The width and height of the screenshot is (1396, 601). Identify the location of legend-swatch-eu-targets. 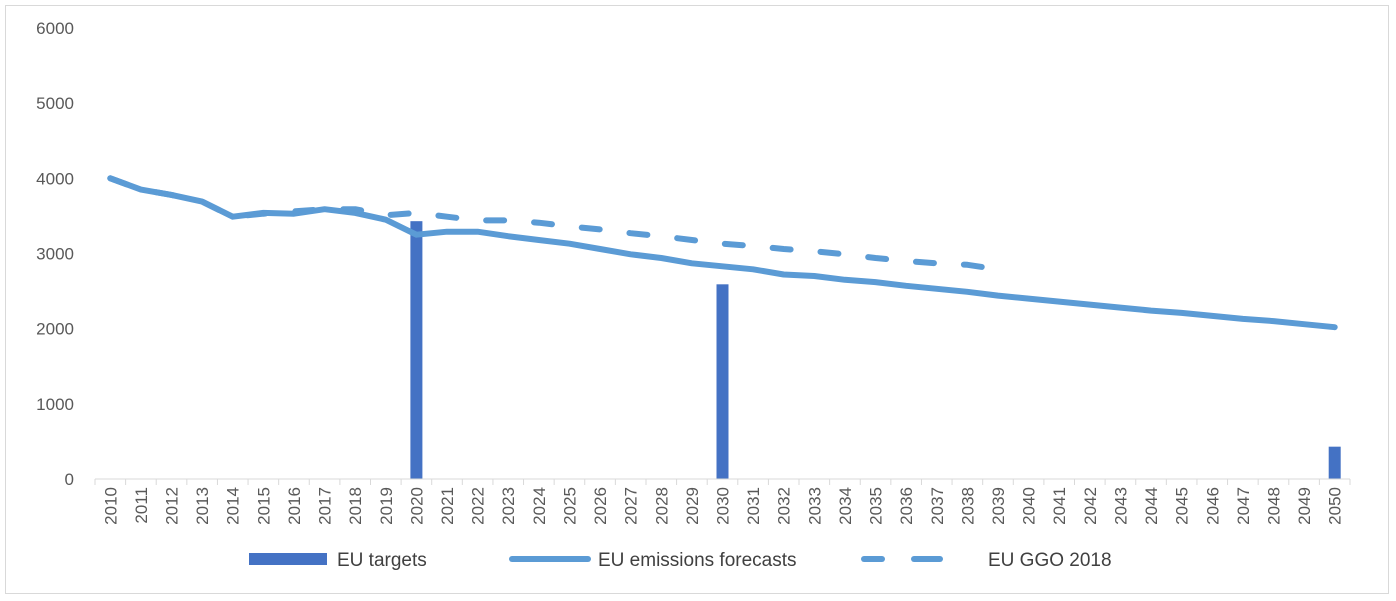
(288, 559).